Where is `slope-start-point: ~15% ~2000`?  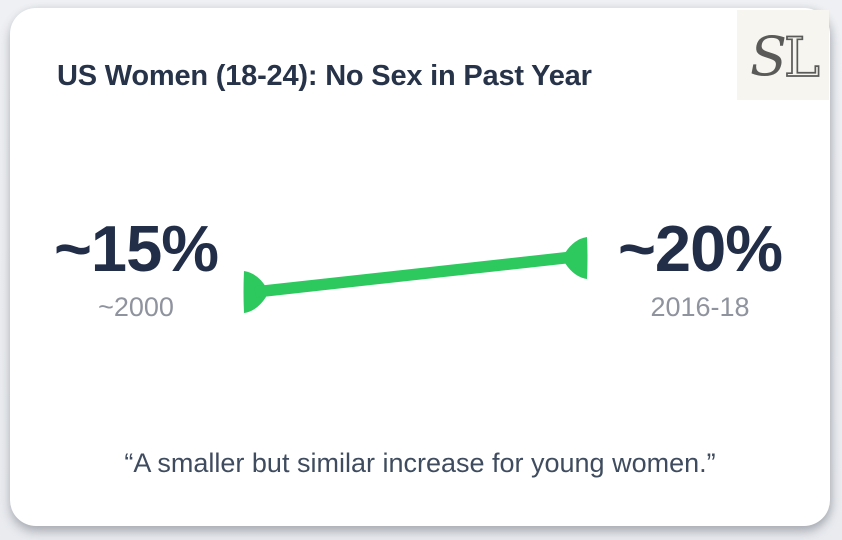 slope-start-point: ~15% ~2000 is located at coordinates (136, 267).